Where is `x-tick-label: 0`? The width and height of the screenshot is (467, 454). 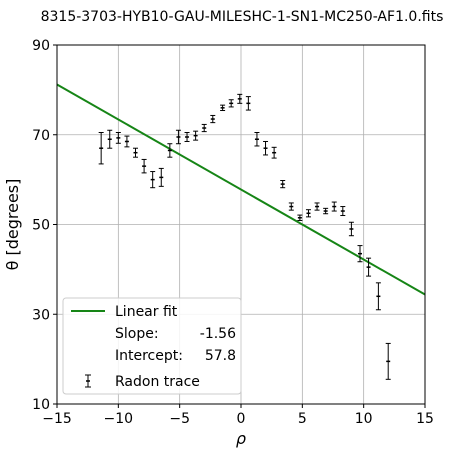 x-tick-label: 0 is located at coordinates (241, 419).